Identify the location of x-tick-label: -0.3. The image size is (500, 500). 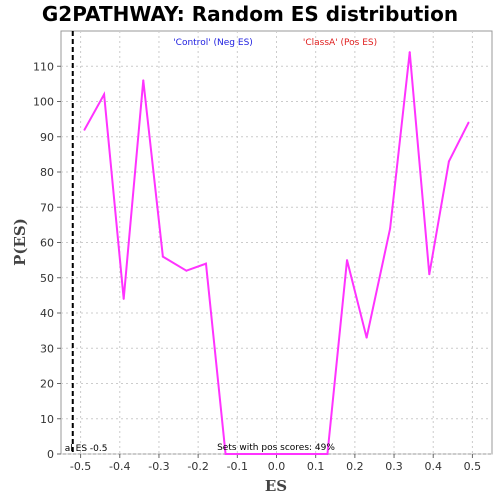
(158, 466).